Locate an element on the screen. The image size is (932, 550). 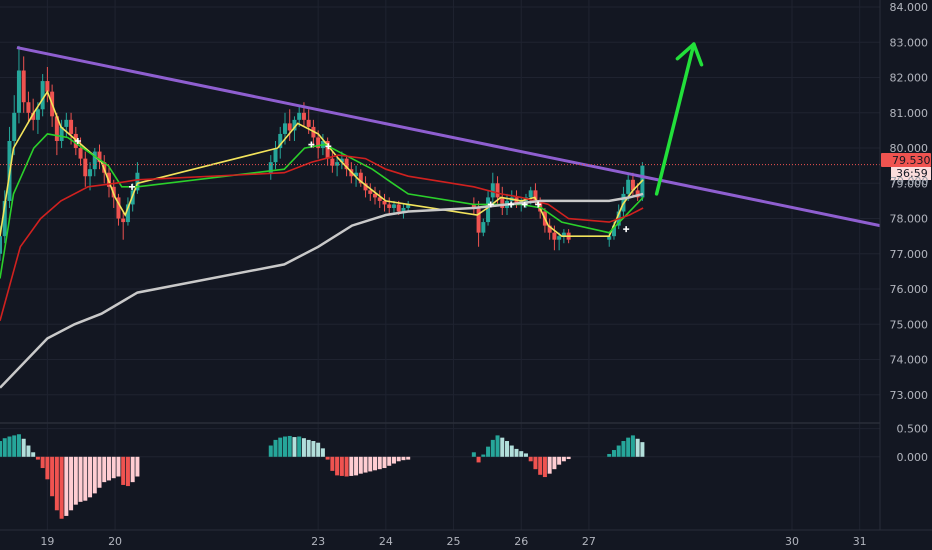
histogram-tick-label: 0.500 is located at coordinates (913, 429).